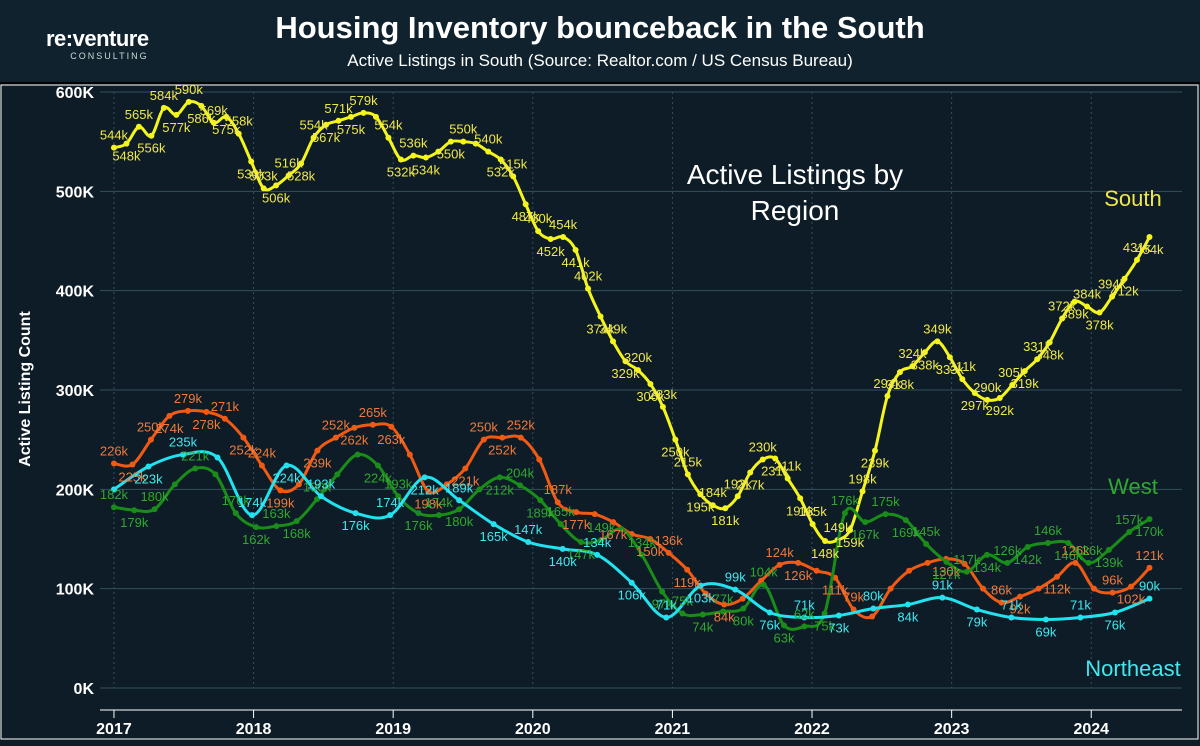  Describe the element at coordinates (800, 510) in the screenshot. I see `south-data-label: 191k` at that location.